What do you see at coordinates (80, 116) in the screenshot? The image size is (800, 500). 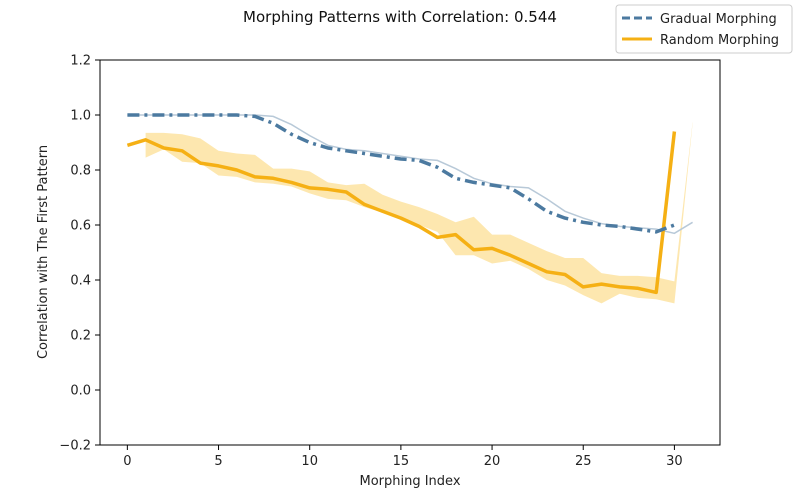 I see `y-tick-label: 1.0` at bounding box center [80, 116].